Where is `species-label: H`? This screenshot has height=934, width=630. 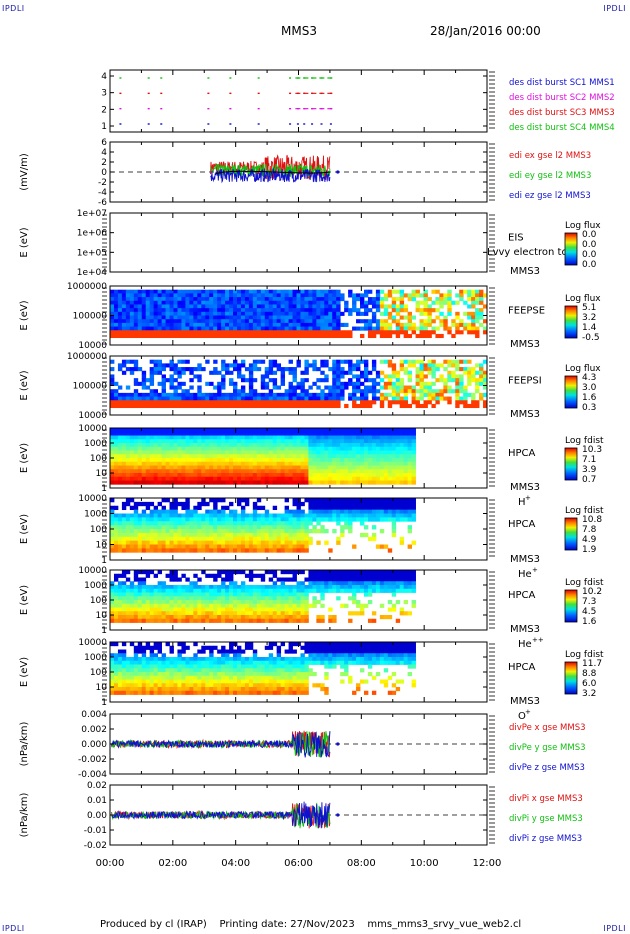
species-label: H is located at coordinates (522, 502).